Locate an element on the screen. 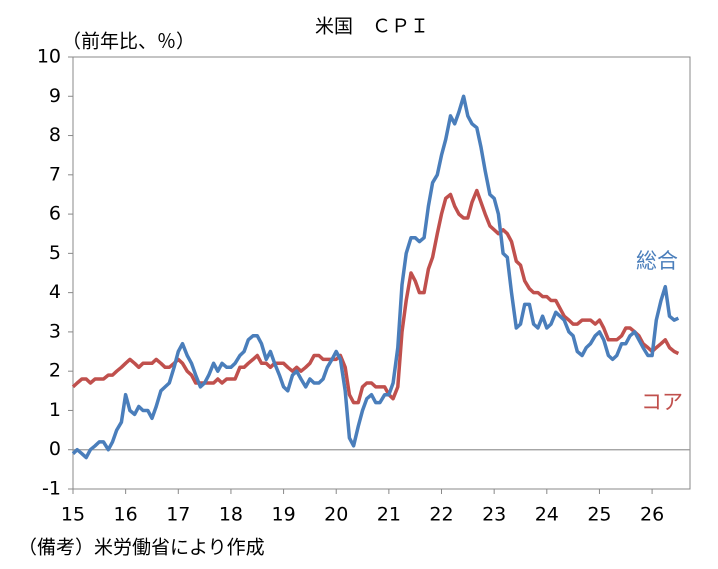 This screenshot has width=718, height=569. y-tick-label: -1 is located at coordinates (51, 489).